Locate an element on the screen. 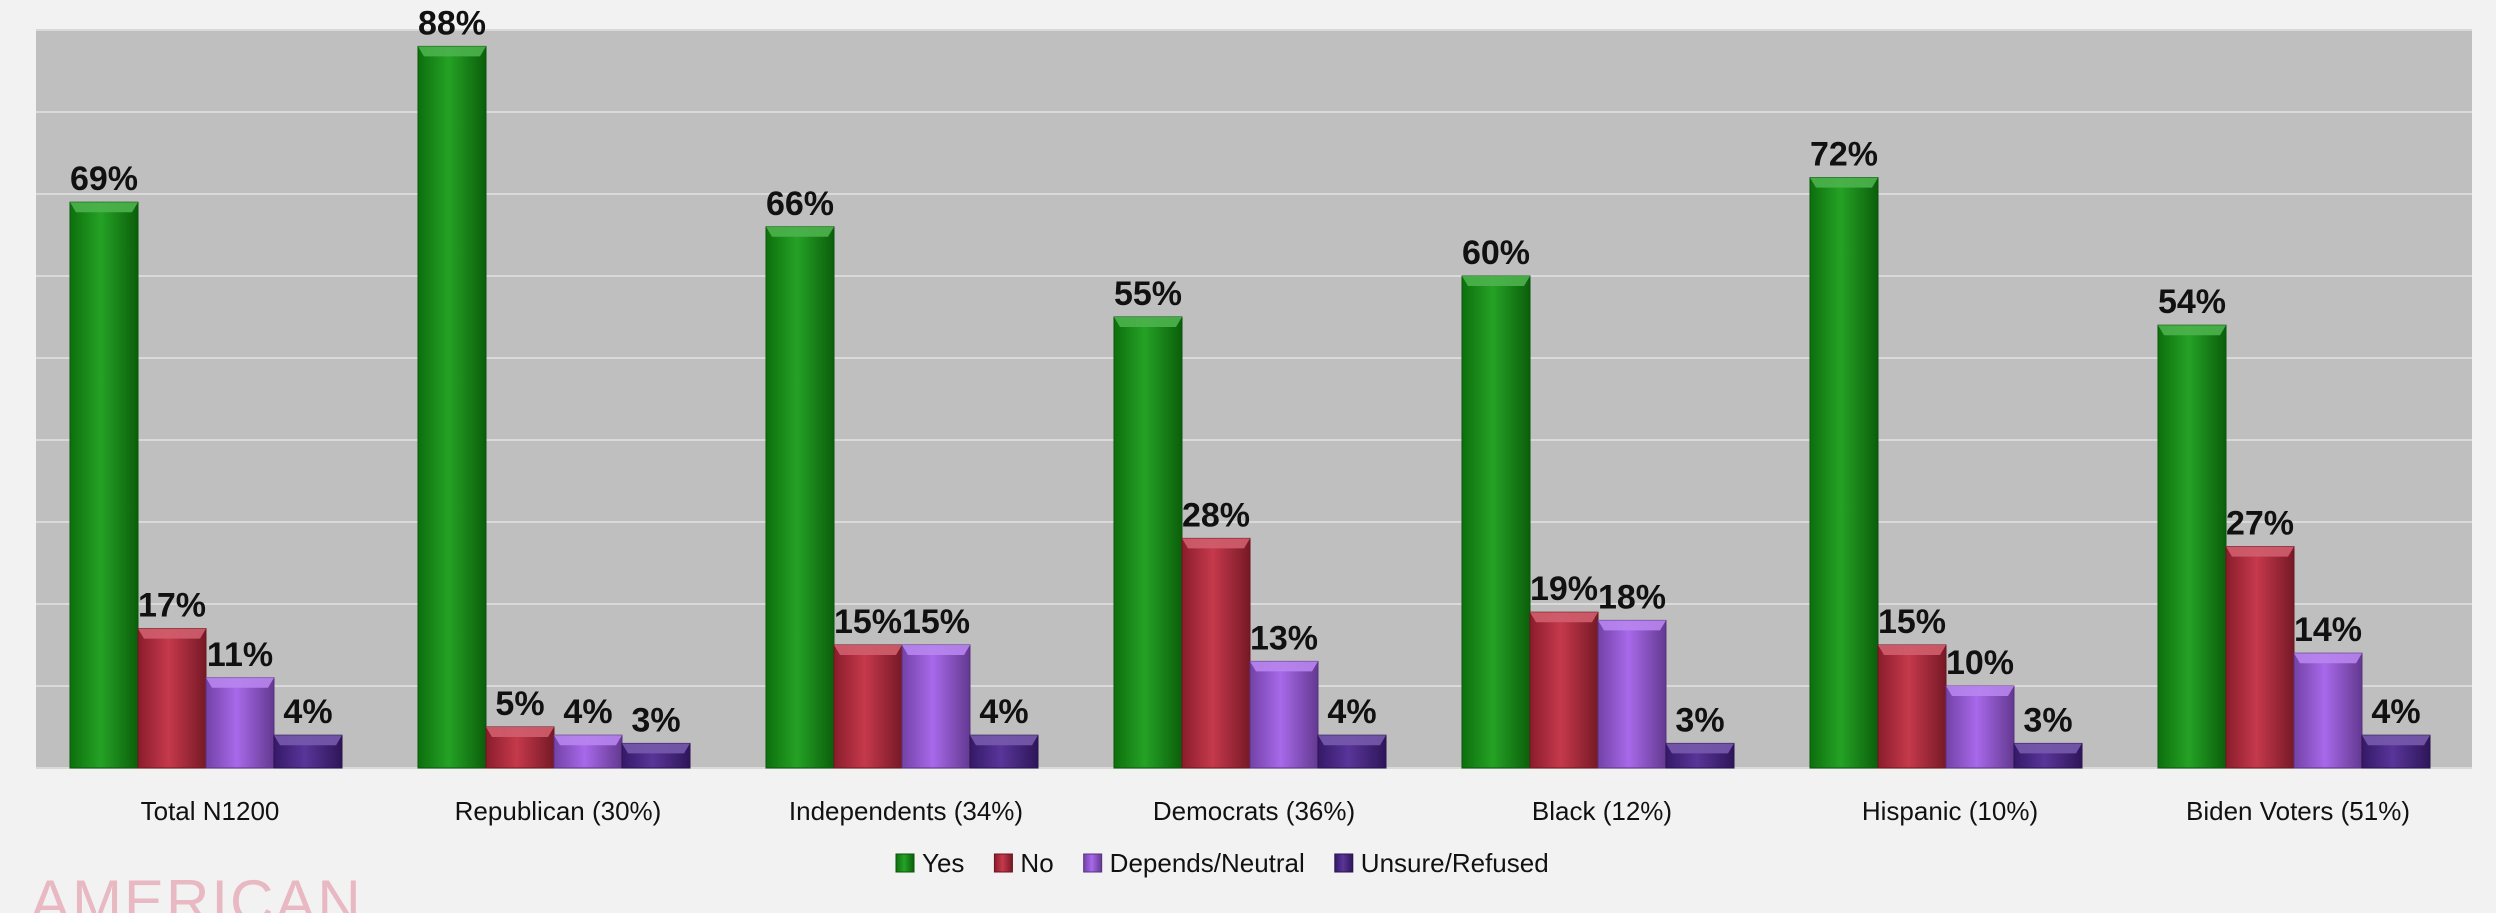  legend-item: Yes is located at coordinates (929, 863).